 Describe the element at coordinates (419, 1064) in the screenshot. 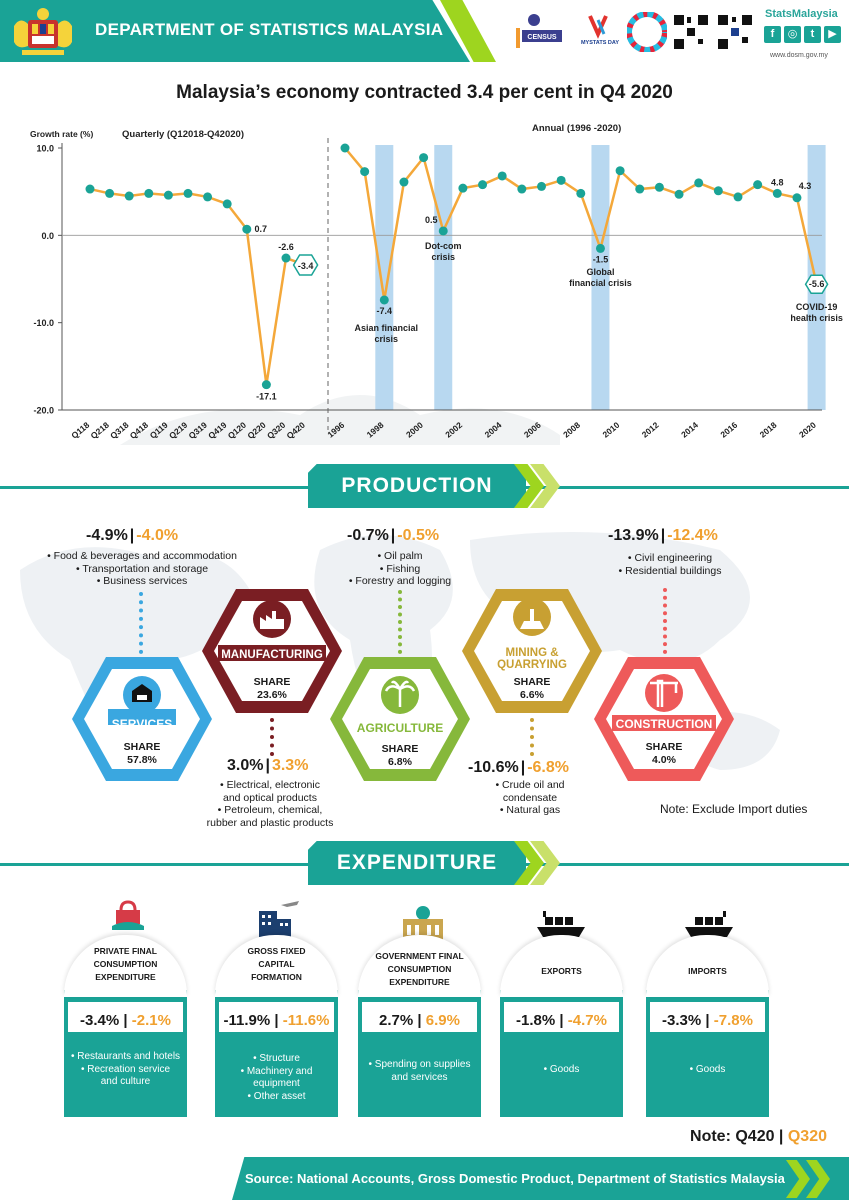

I see `list-item: • Spending on supplies` at that location.